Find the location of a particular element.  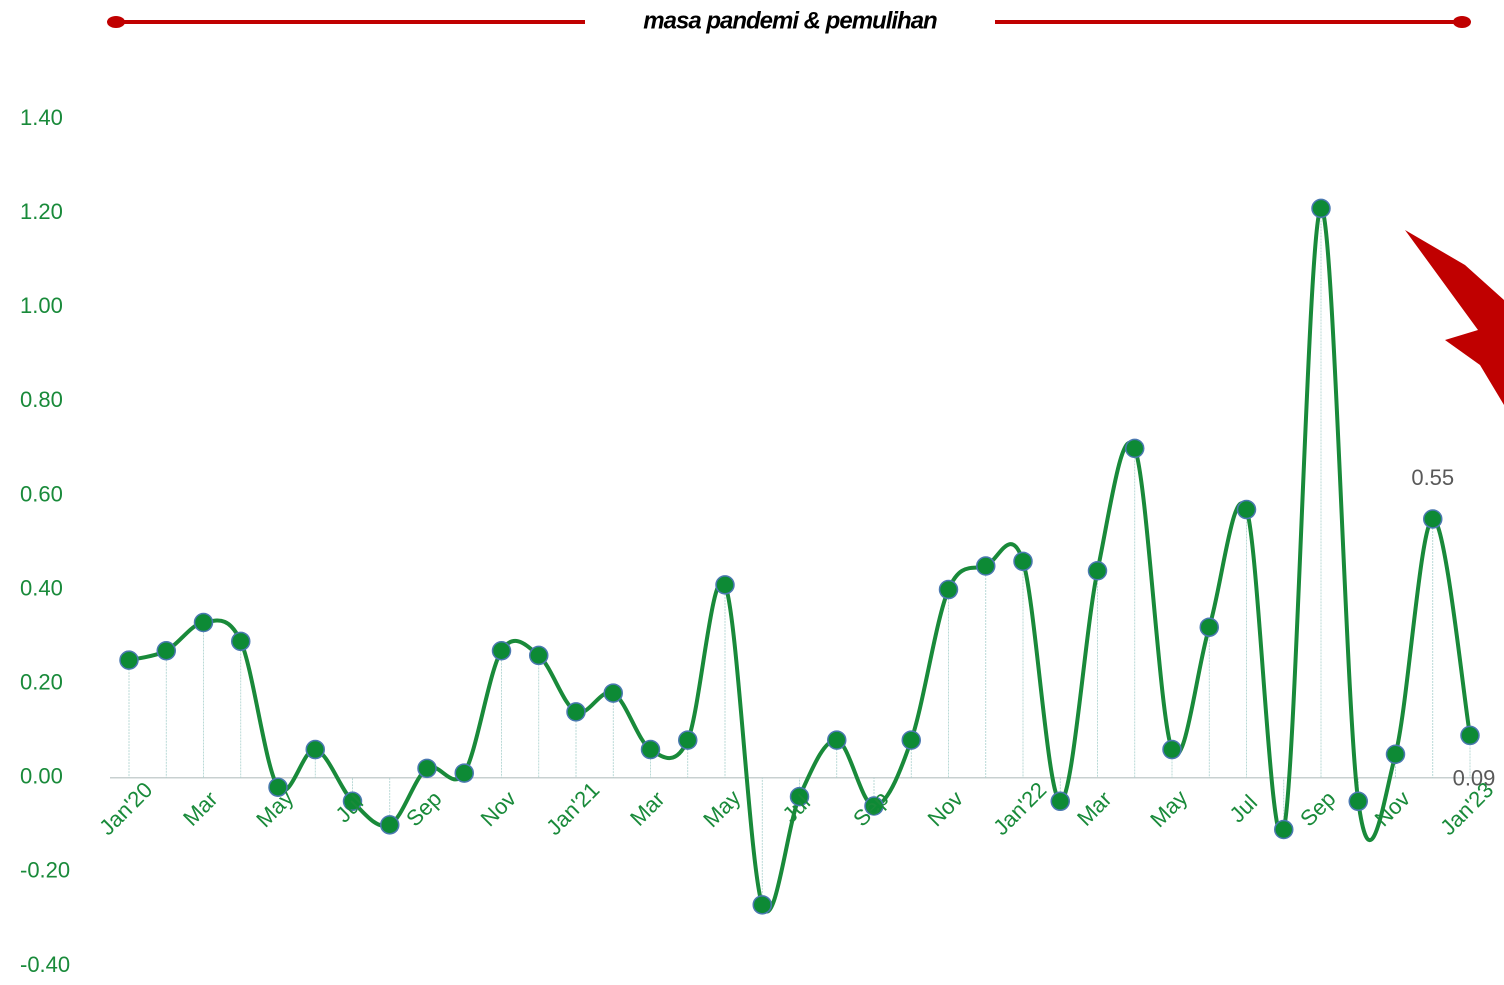

x-tick-label: Jan'21 is located at coordinates (572, 808).